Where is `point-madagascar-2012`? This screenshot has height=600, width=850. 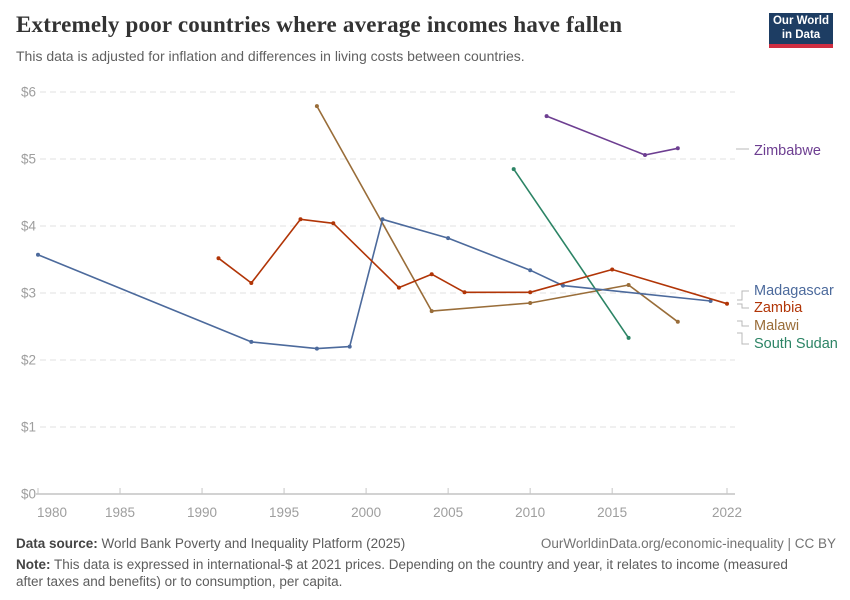
point-madagascar-2012 is located at coordinates (563, 285).